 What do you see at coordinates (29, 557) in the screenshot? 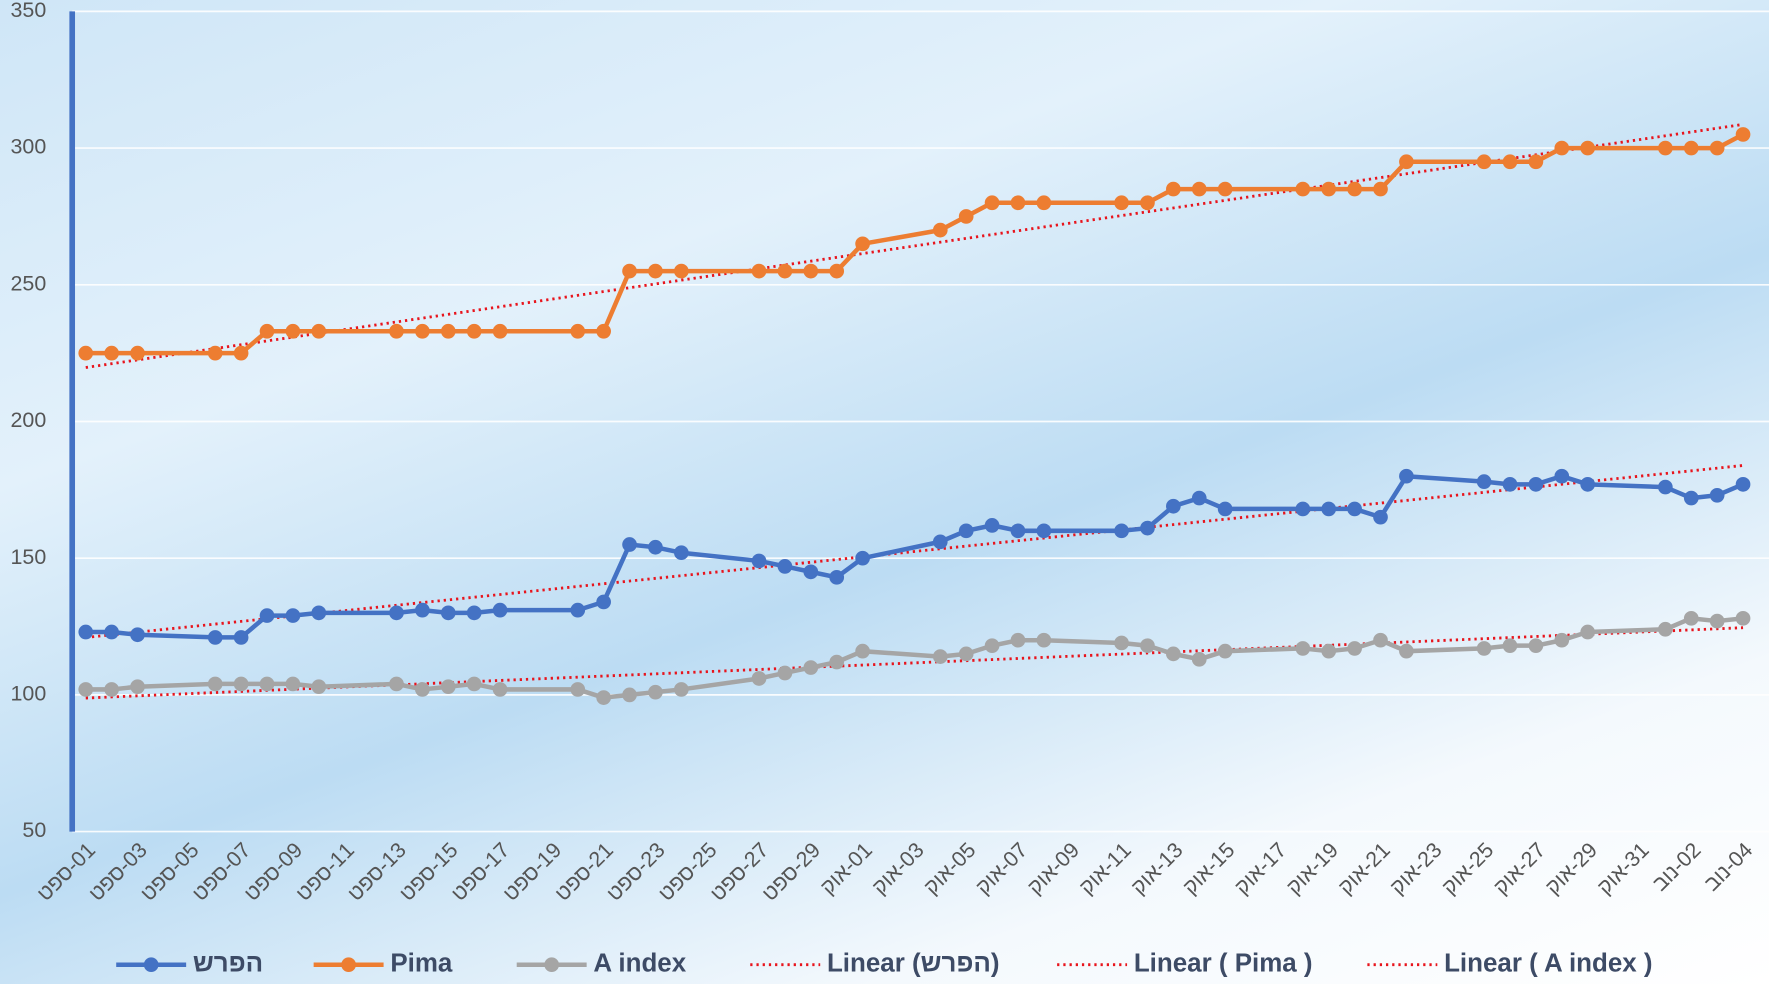
I see `y-tick-label: 150` at bounding box center [29, 557].